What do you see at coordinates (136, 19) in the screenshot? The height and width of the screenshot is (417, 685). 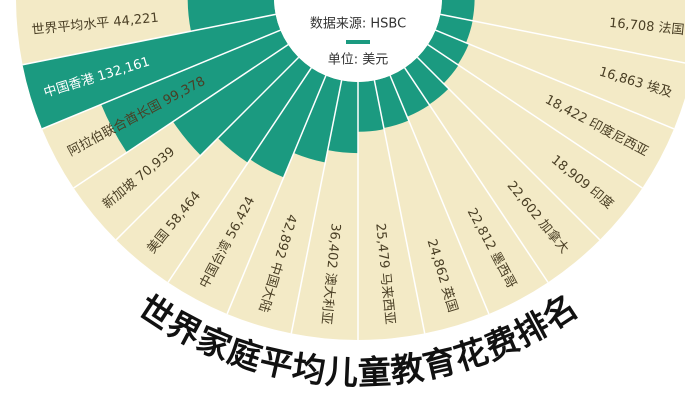 I see `value-label: 44,221` at bounding box center [136, 19].